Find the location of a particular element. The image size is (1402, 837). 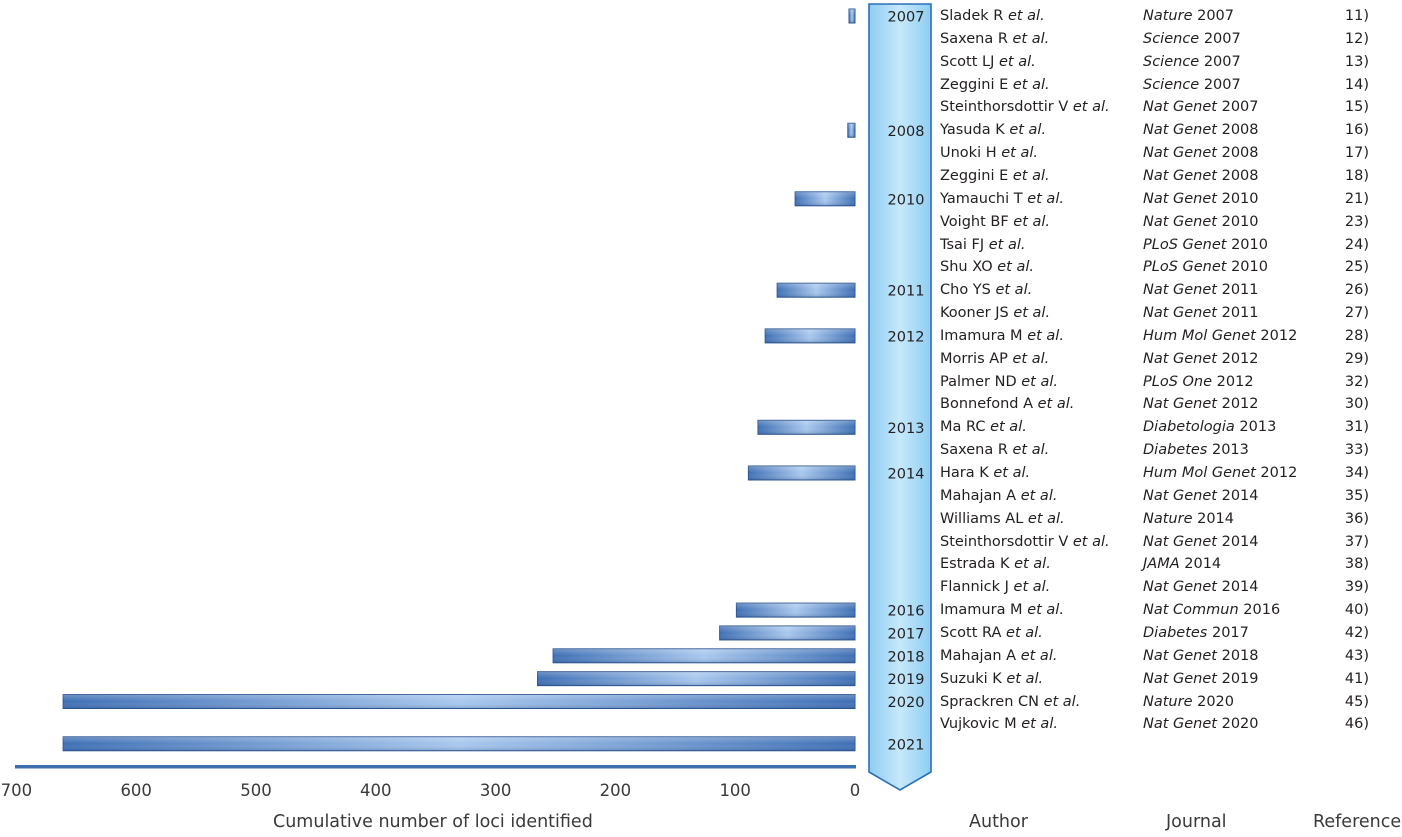

journal-cell: Science 2007 is located at coordinates (1192, 39).